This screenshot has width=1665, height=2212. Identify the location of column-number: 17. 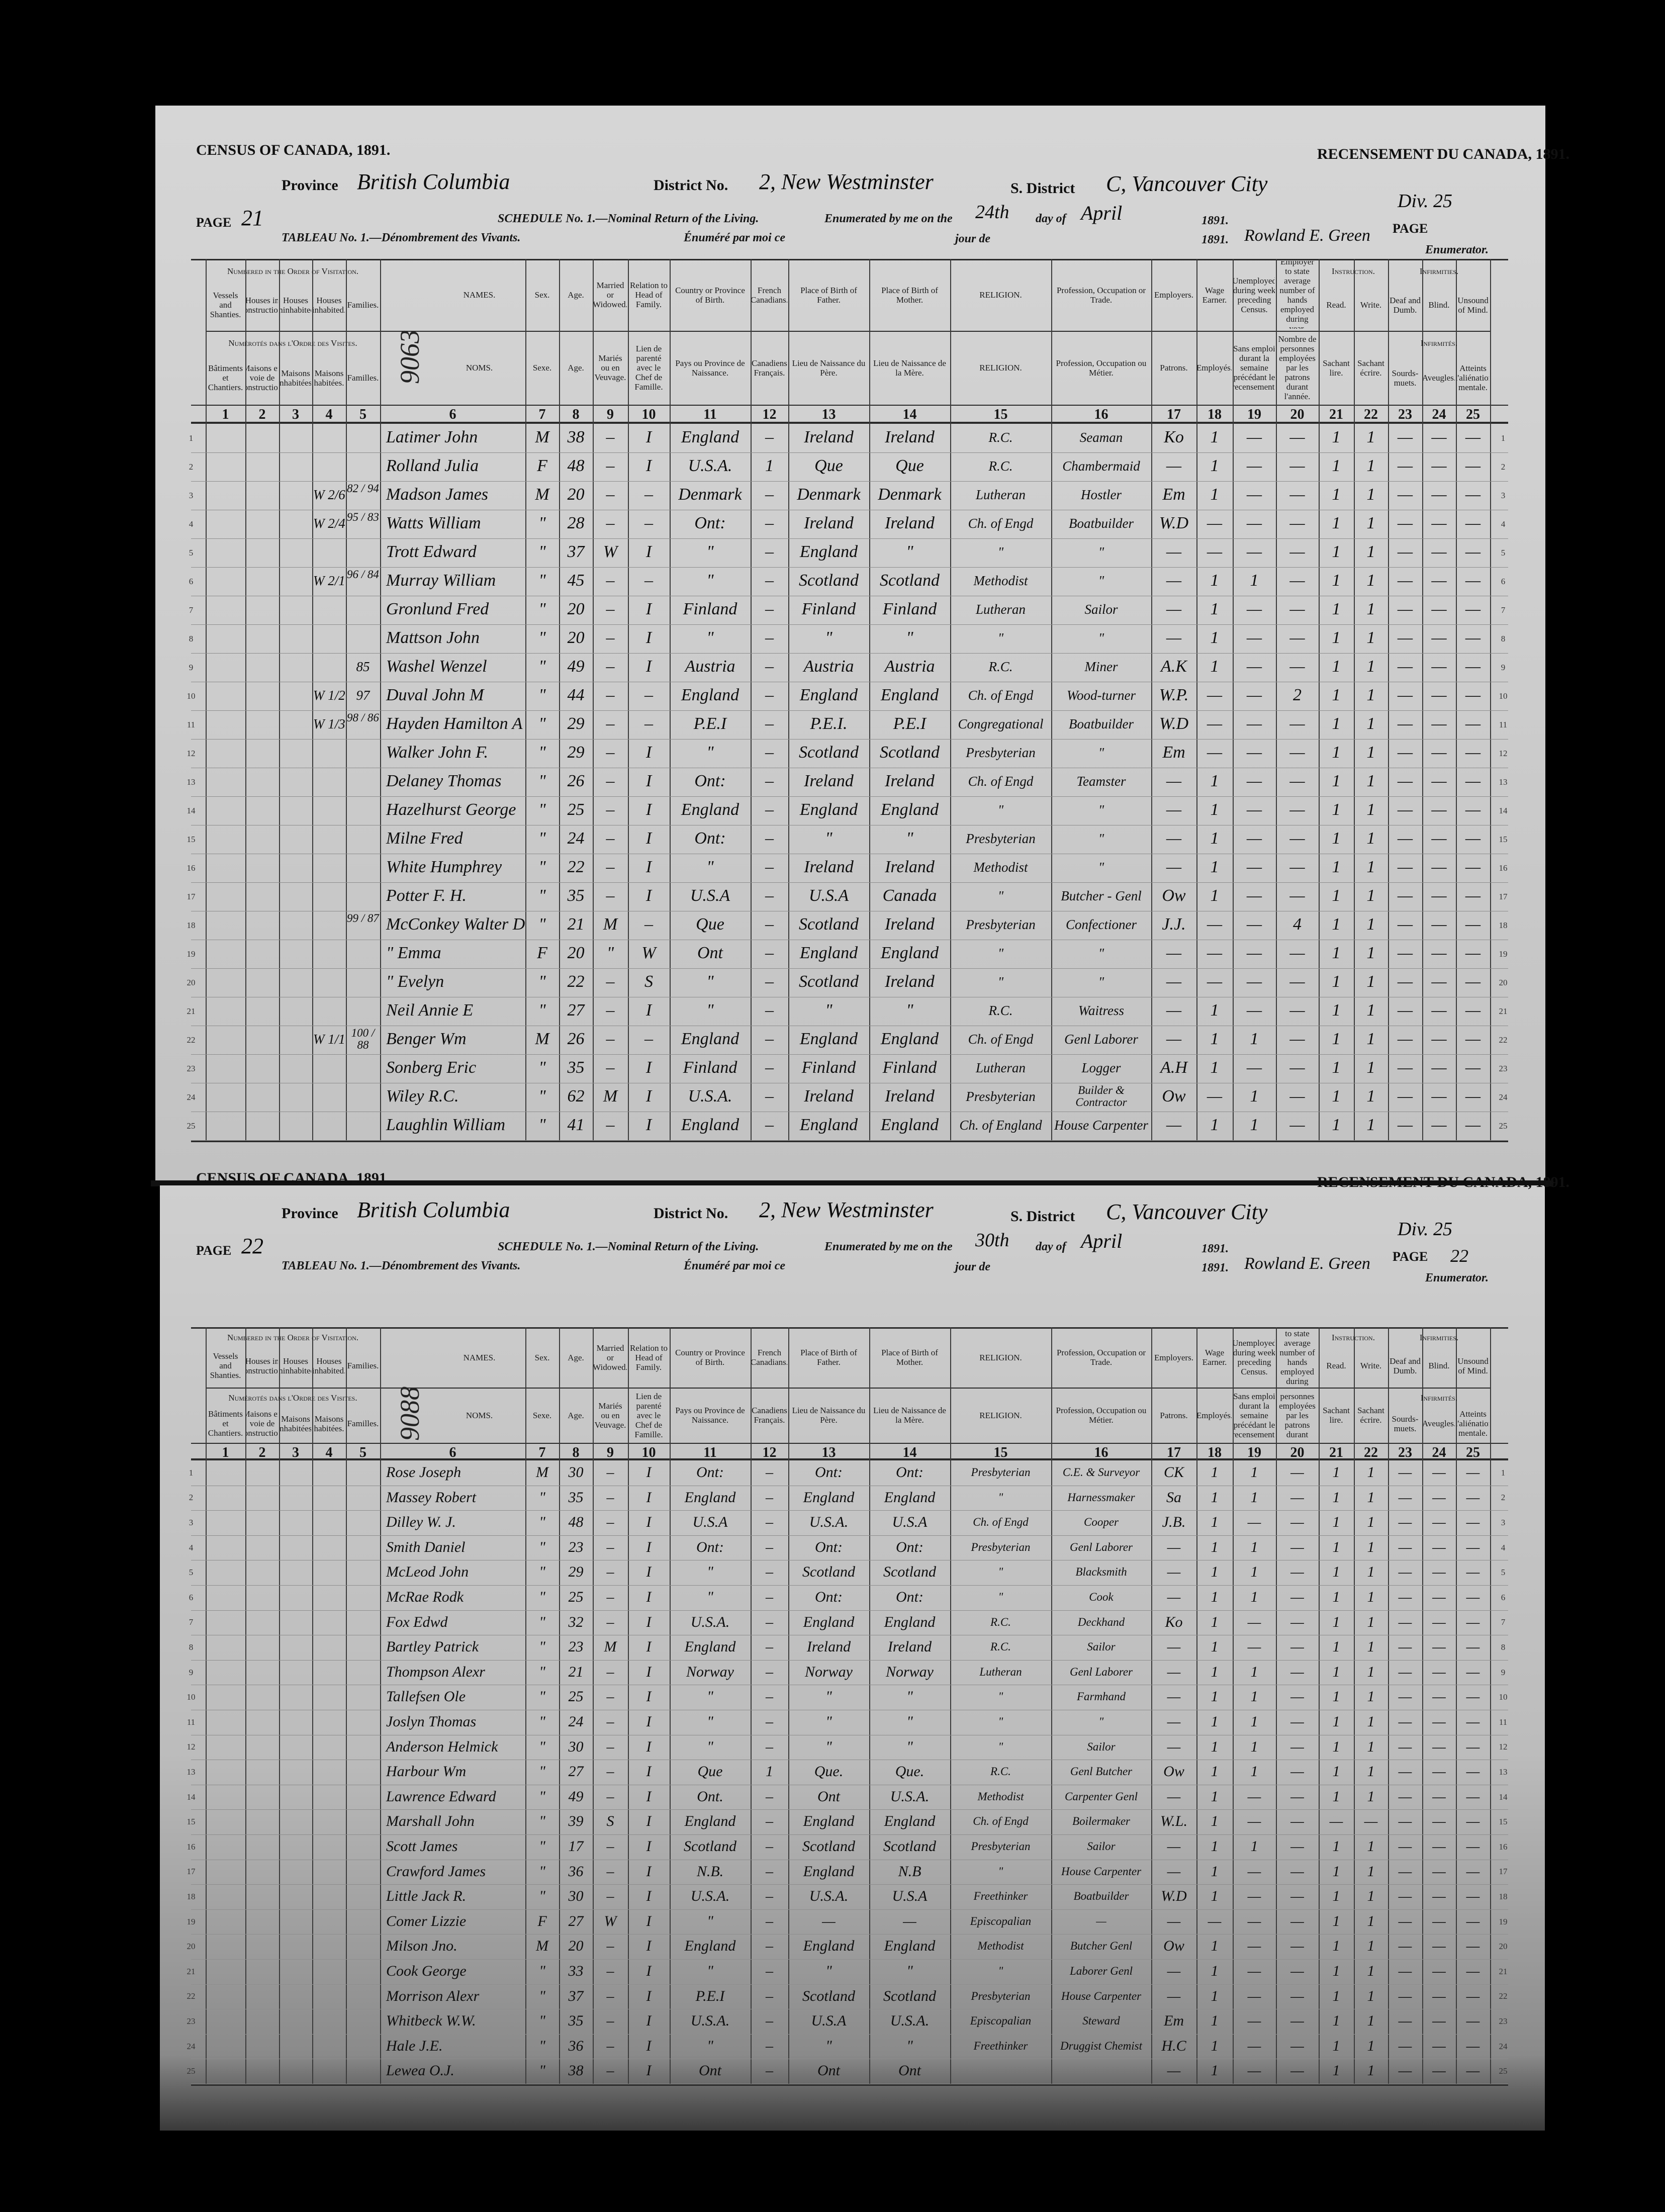
(1174, 414).